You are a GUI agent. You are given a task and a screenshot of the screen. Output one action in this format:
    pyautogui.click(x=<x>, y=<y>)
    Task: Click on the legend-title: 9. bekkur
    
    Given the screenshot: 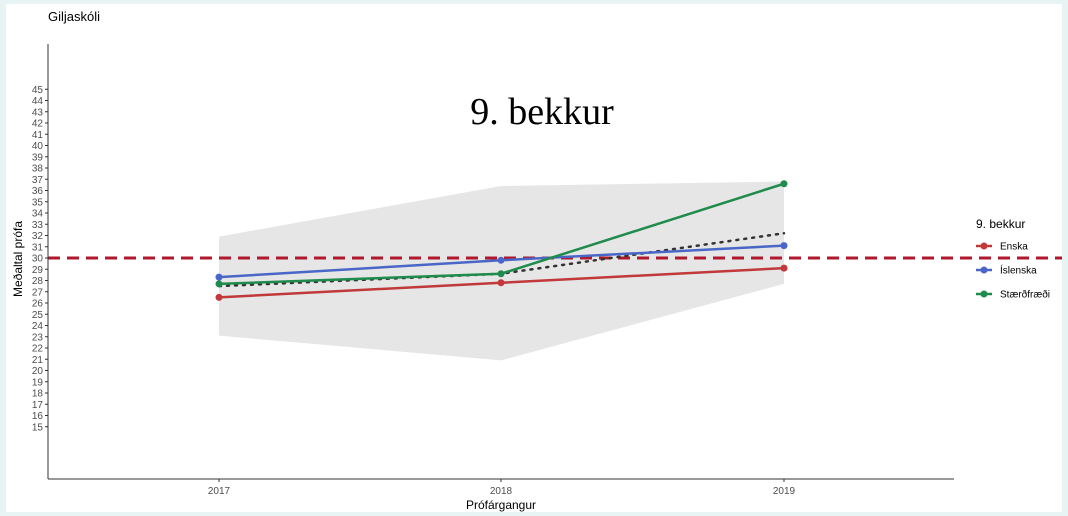 What is the action you would take?
    pyautogui.click(x=1000, y=224)
    